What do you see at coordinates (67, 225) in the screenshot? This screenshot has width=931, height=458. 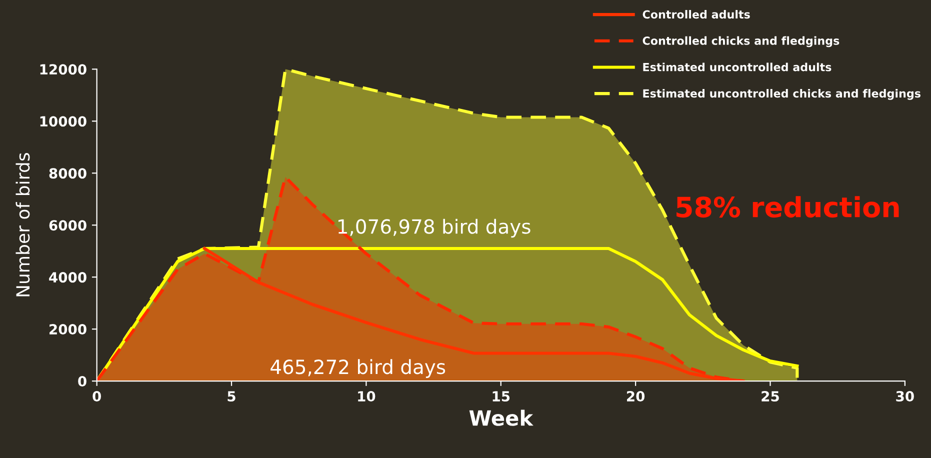 I see `y-tick-label: 6000` at bounding box center [67, 225].